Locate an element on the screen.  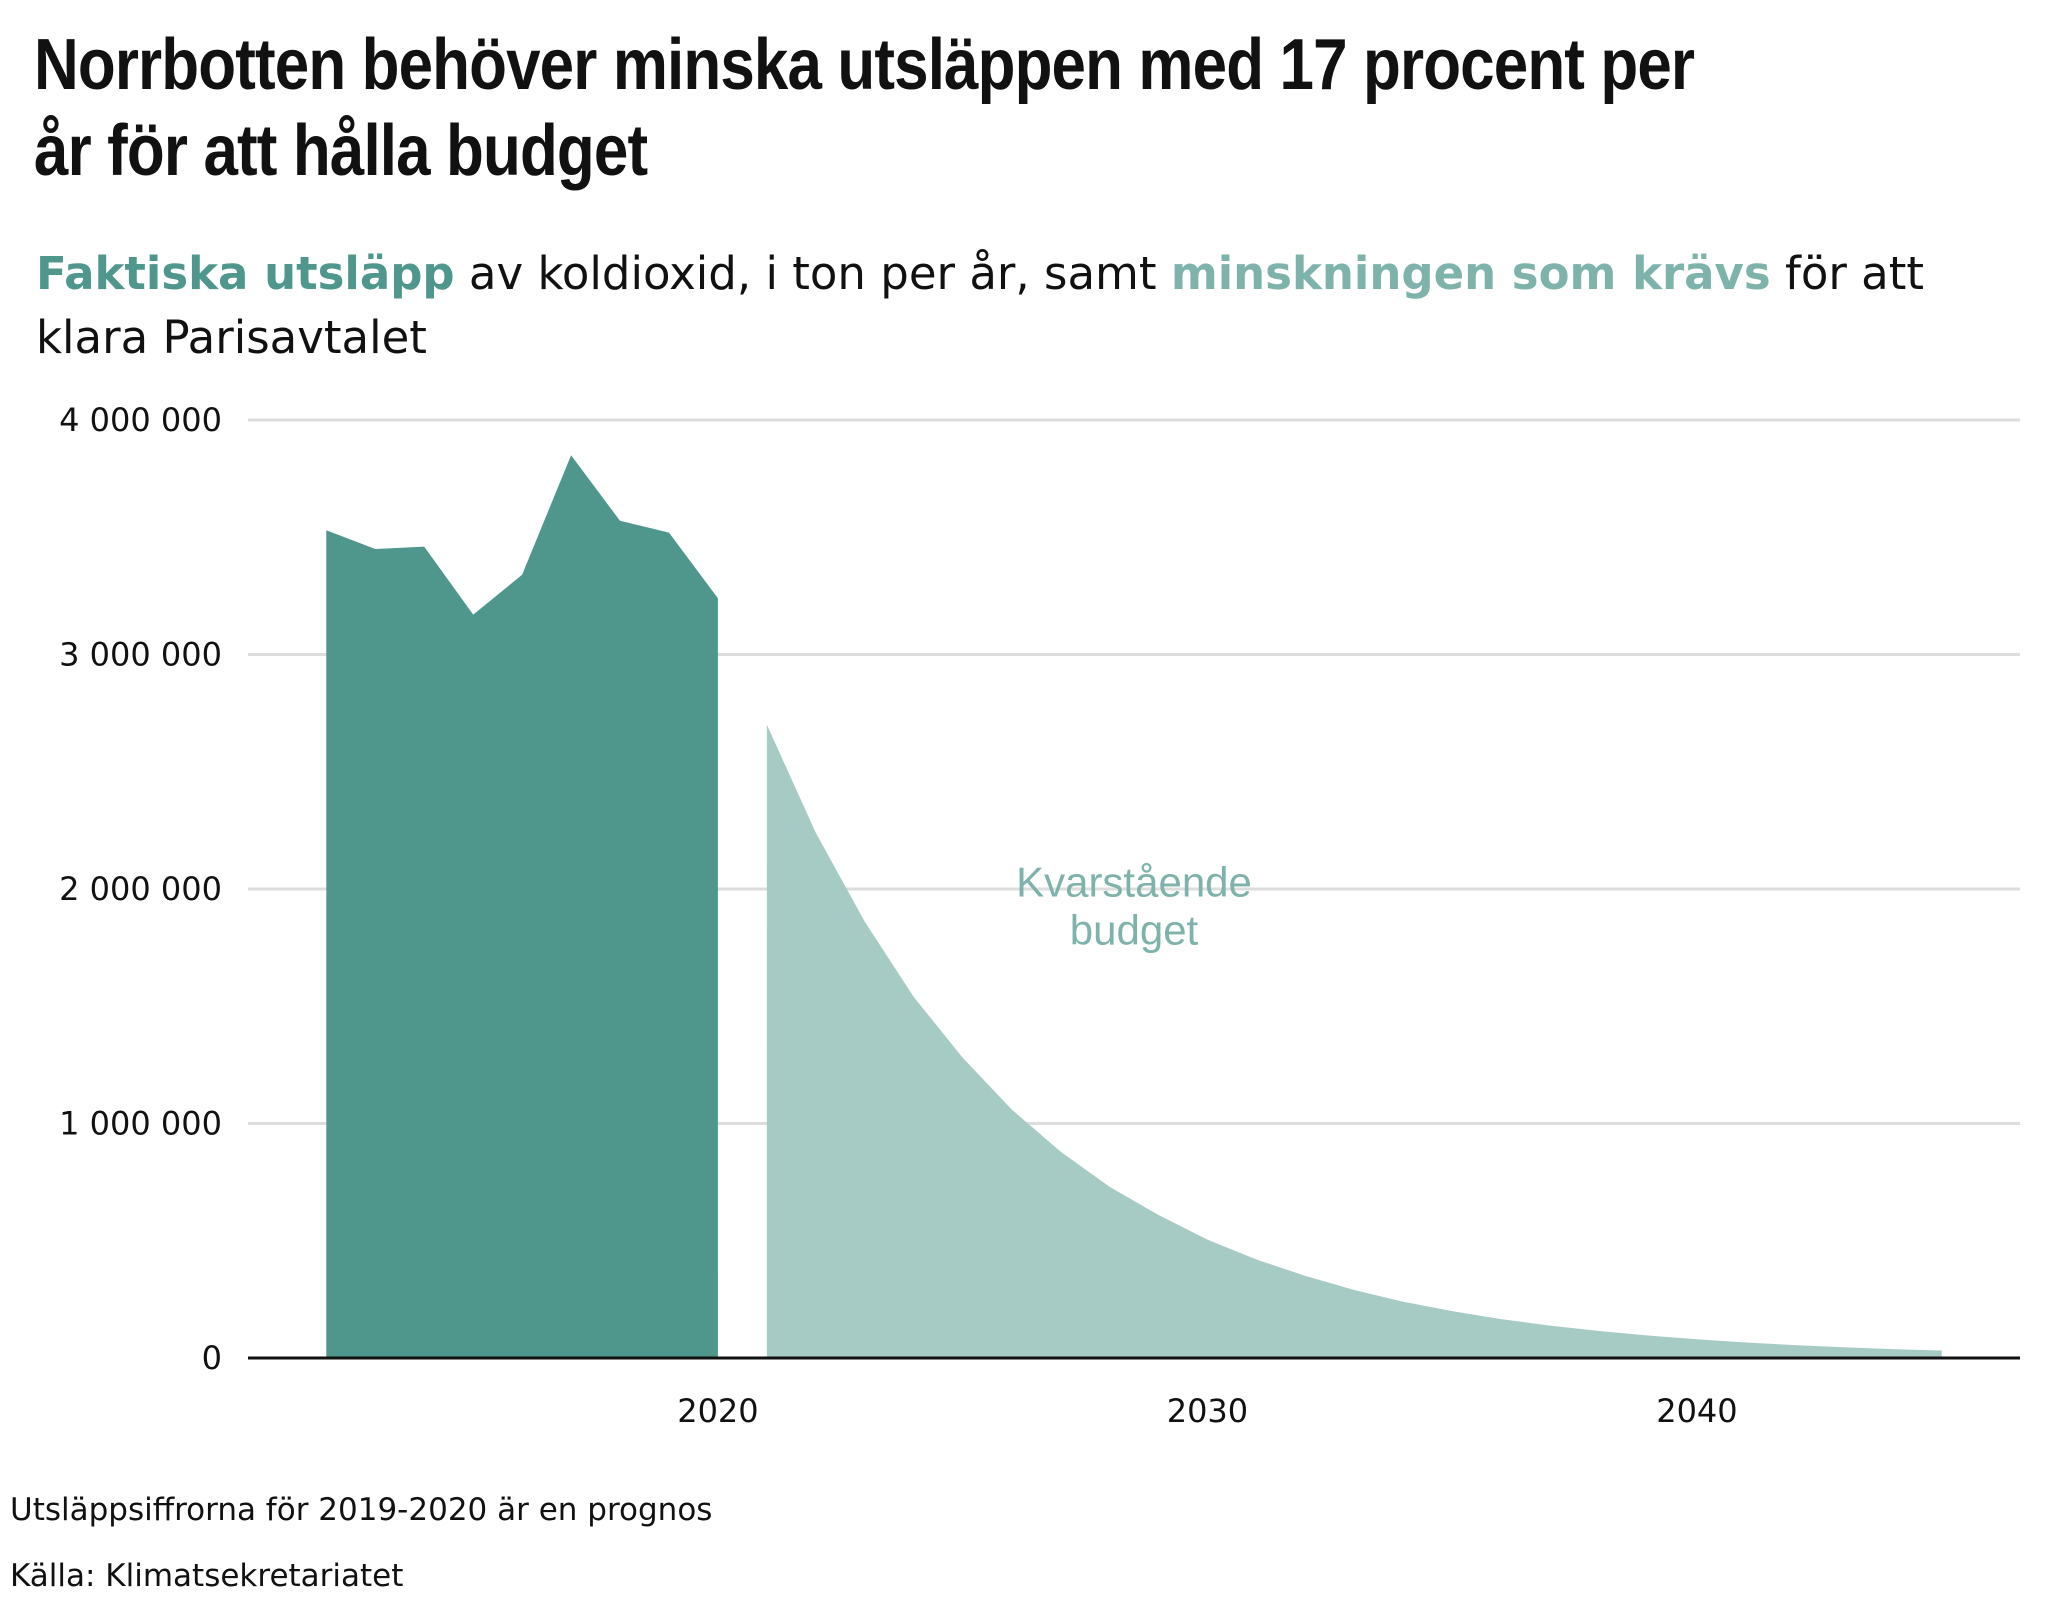
x-tick-label: 2020 is located at coordinates (717, 1411).